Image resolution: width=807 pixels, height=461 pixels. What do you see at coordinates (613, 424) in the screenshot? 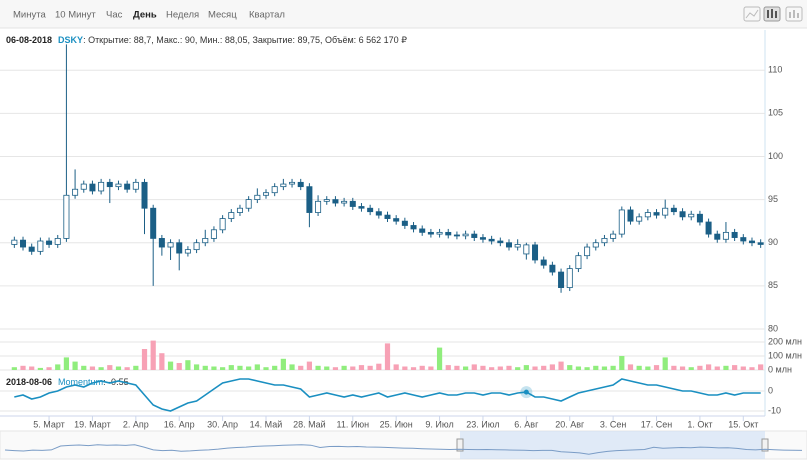
I see `x-tick-label: 3. Сен` at bounding box center [613, 424].